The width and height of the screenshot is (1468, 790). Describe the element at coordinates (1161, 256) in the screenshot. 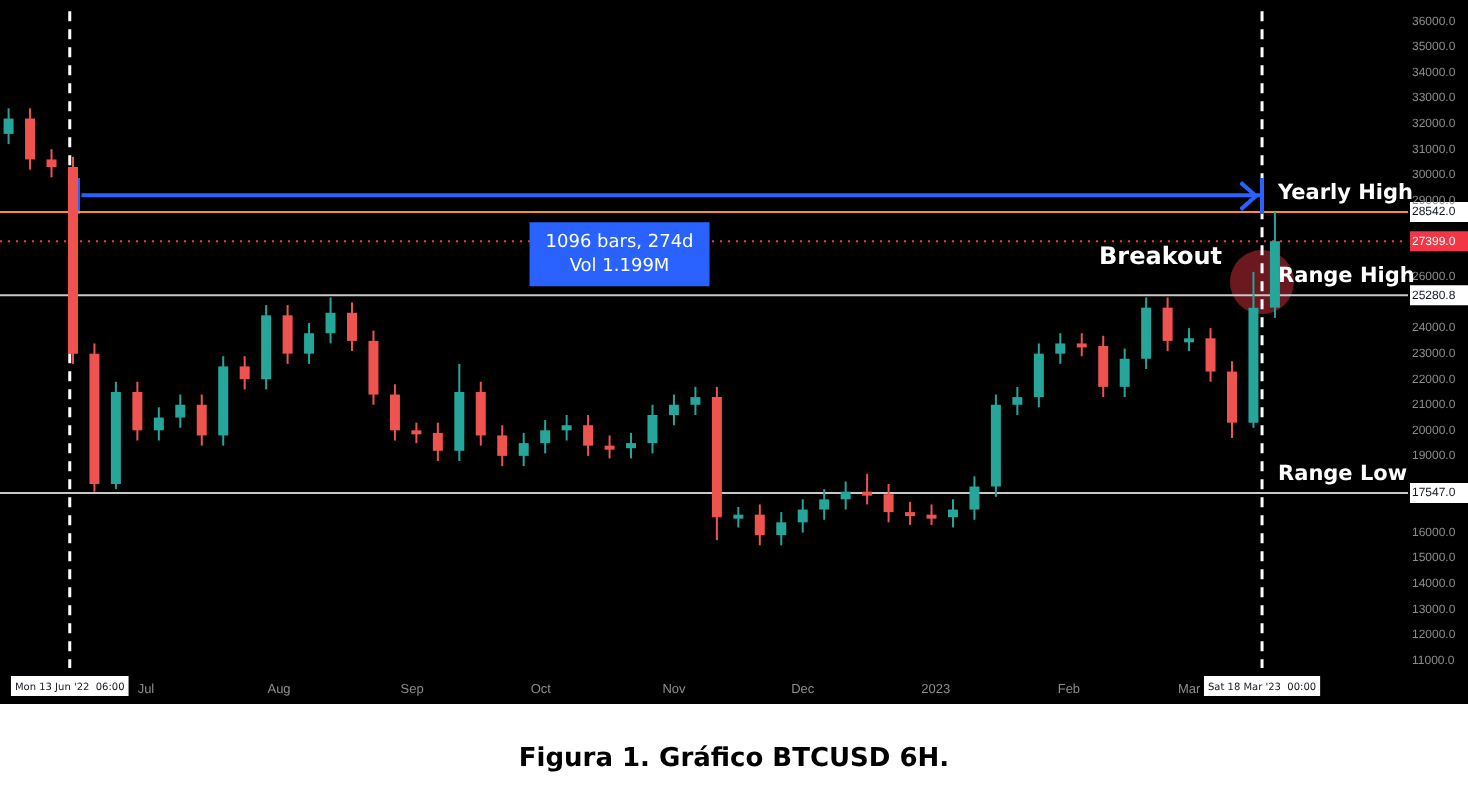

I see `annotation: Breakout` at that location.